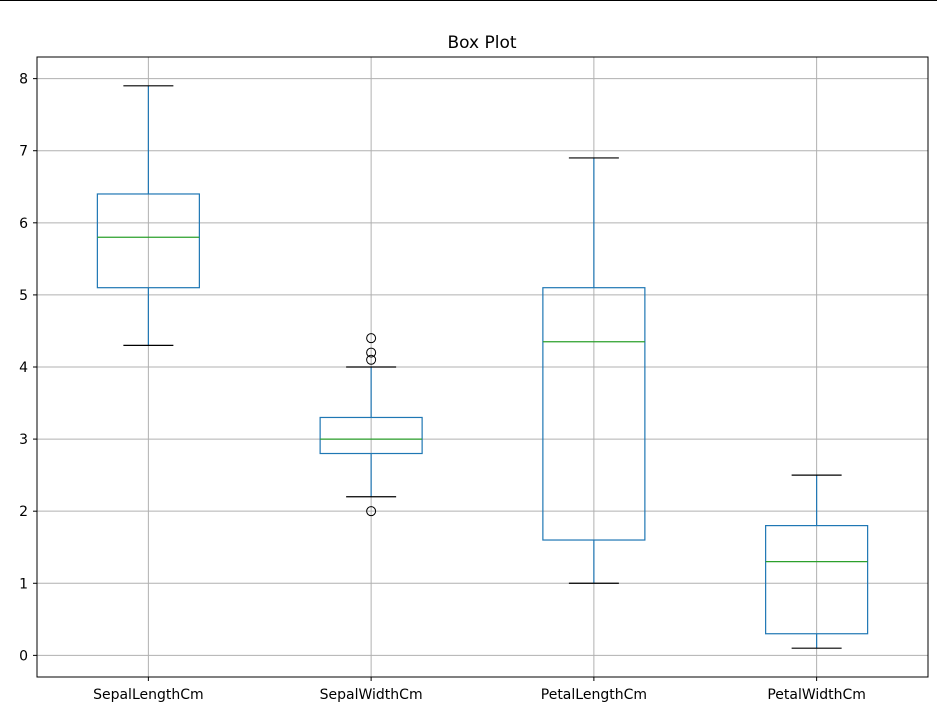  What do you see at coordinates (148, 695) in the screenshot?
I see `x-tick-label: SepalLengthCm` at bounding box center [148, 695].